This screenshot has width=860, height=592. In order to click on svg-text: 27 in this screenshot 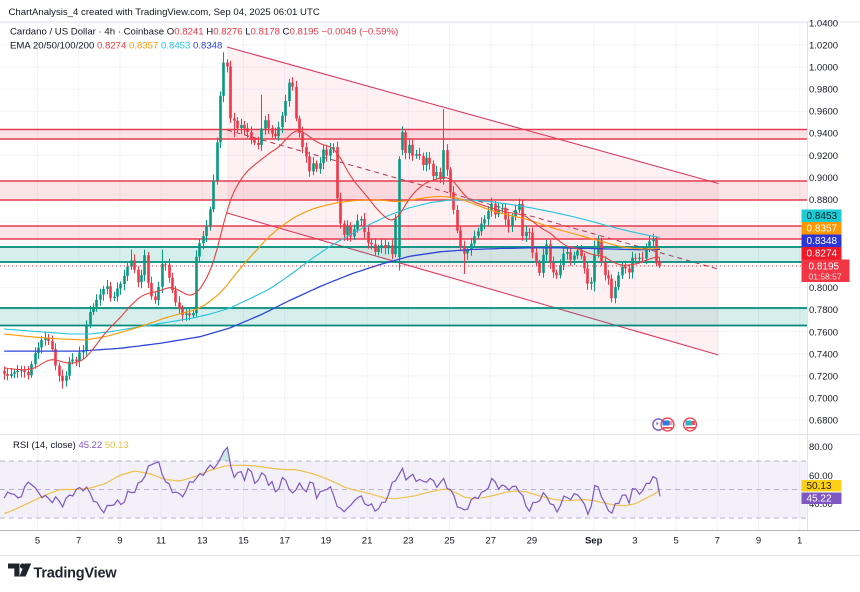, I will do `click(490, 541)`.